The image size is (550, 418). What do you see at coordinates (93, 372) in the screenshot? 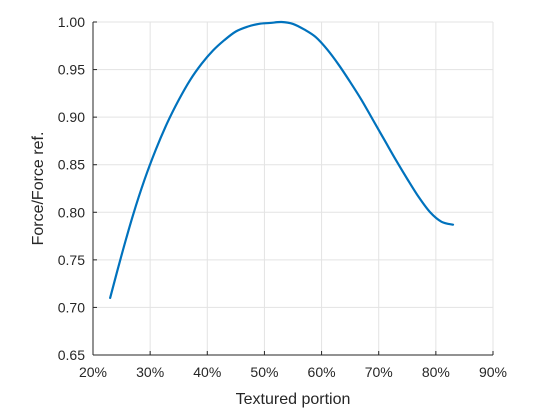
I see `x-tick-label-0: 20%` at bounding box center [93, 372].